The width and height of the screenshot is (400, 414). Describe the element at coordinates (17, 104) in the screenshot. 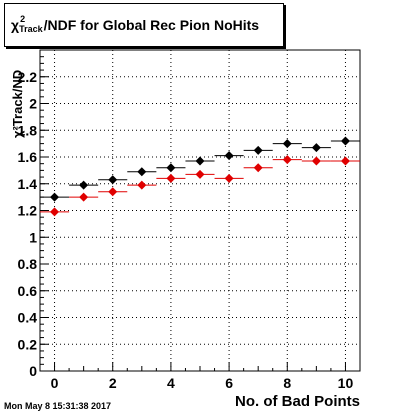

I see `y-axis-label: χ²Track/ND` at that location.